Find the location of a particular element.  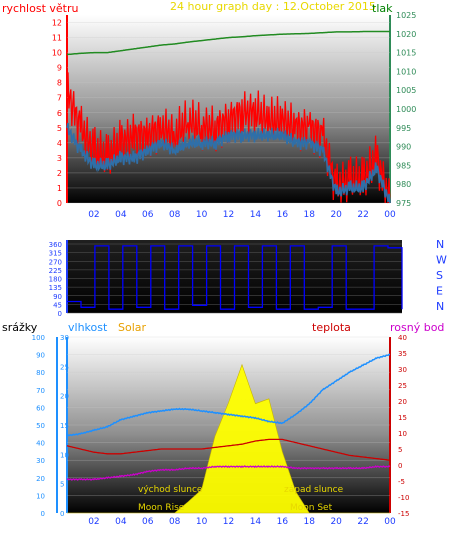

precip-tick: 20 is located at coordinates (40, 479).